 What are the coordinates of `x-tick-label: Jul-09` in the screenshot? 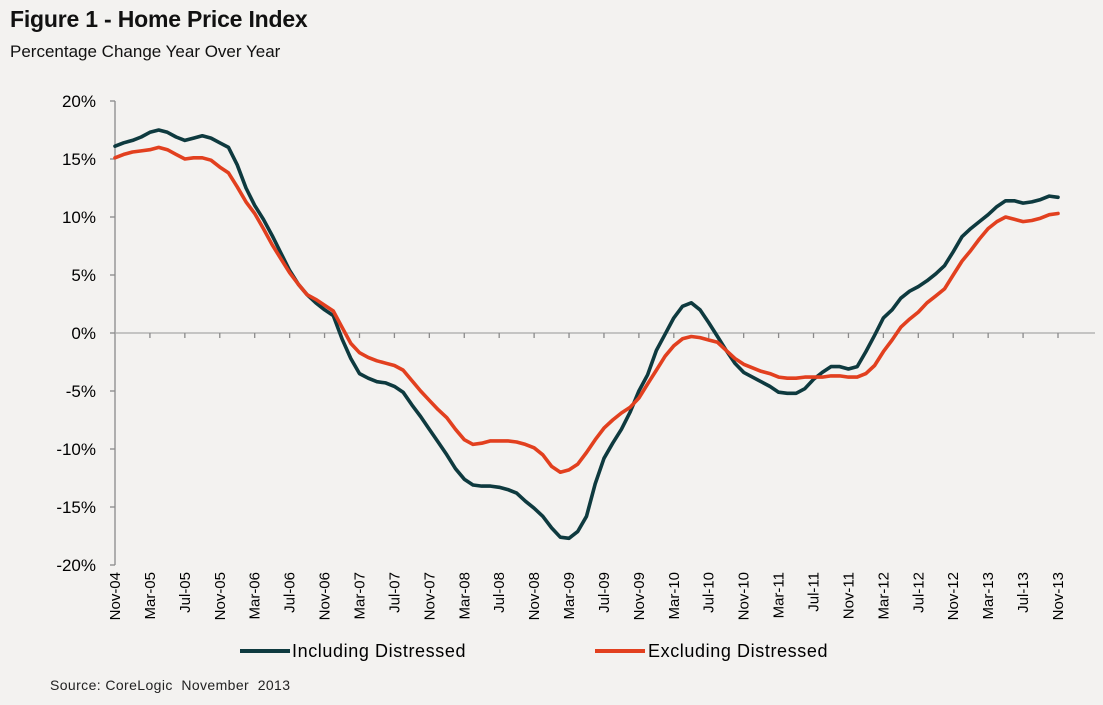 It's located at (604, 592).